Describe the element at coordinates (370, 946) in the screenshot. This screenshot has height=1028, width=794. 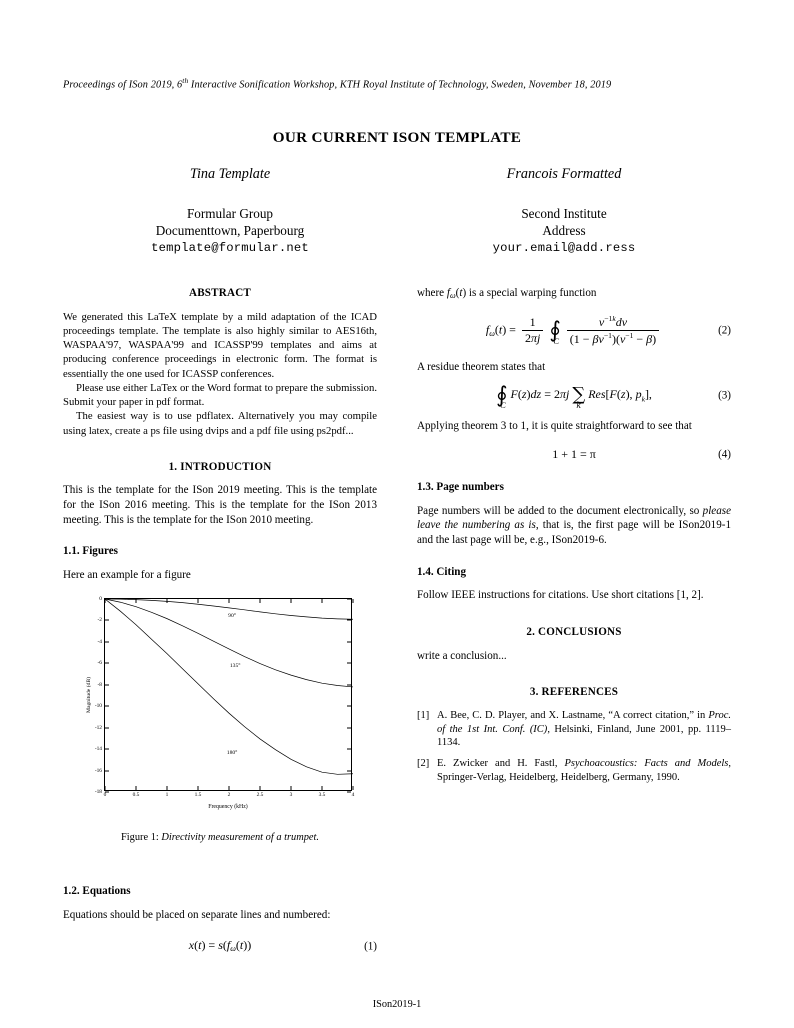
I see `equation-1-number: (1)` at that location.